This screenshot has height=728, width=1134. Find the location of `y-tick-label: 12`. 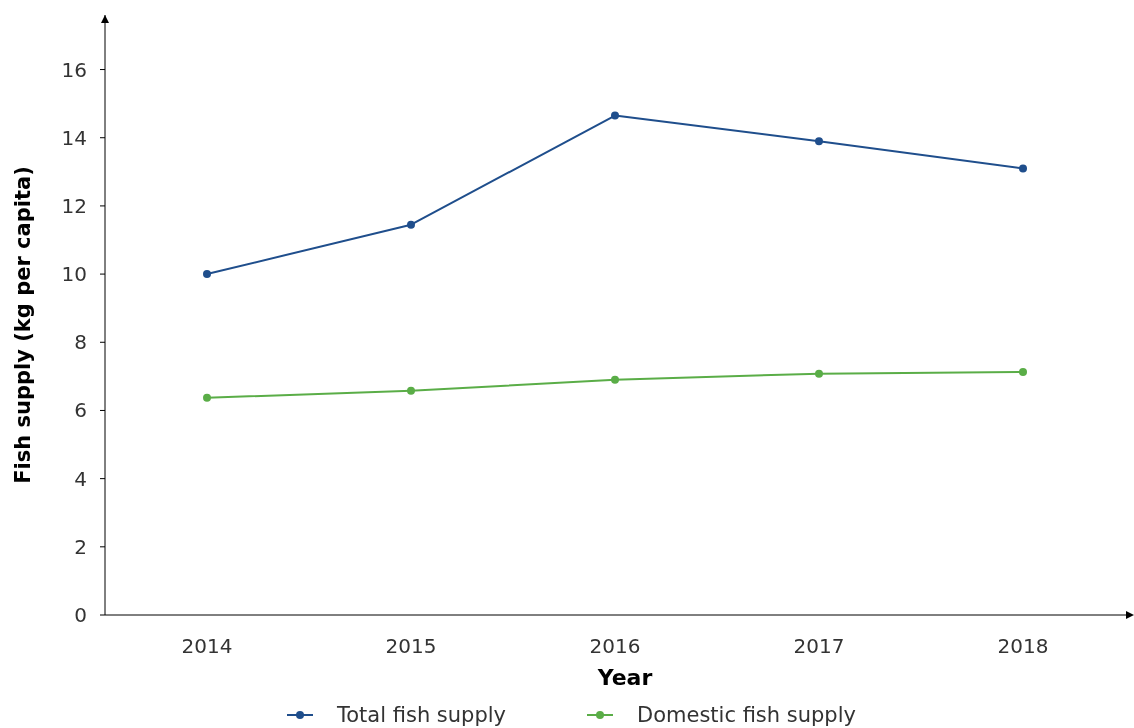

y-tick-label: 12 is located at coordinates (74, 205).